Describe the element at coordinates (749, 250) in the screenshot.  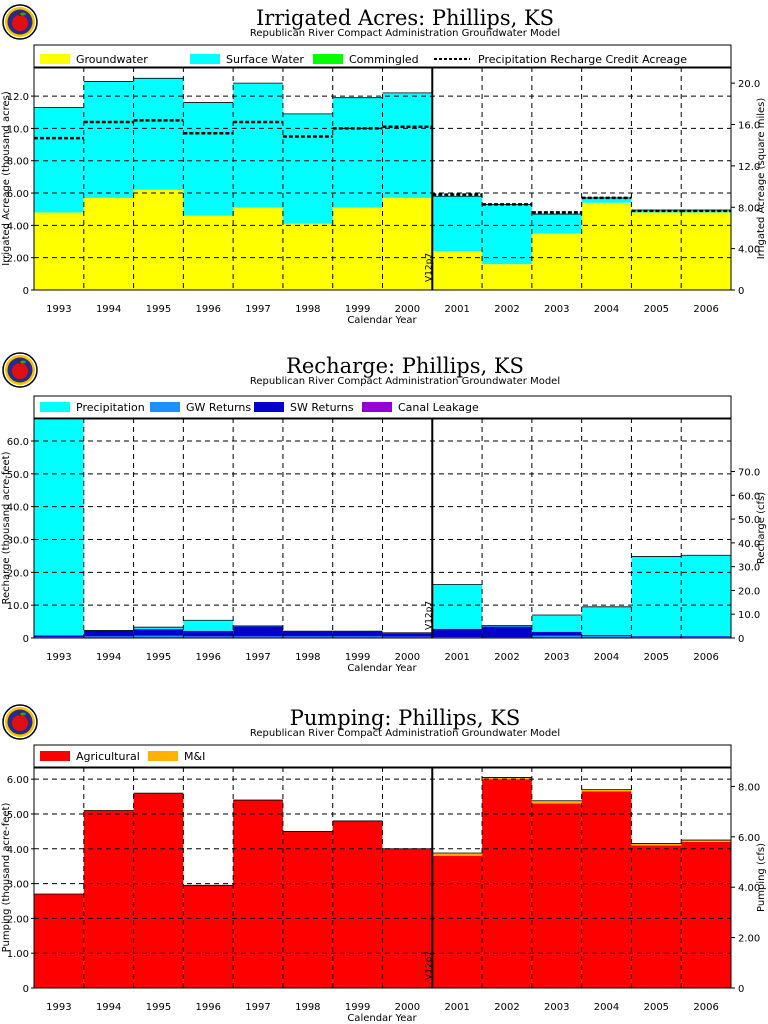
I see `y2-tick-label: 4.00` at that location.